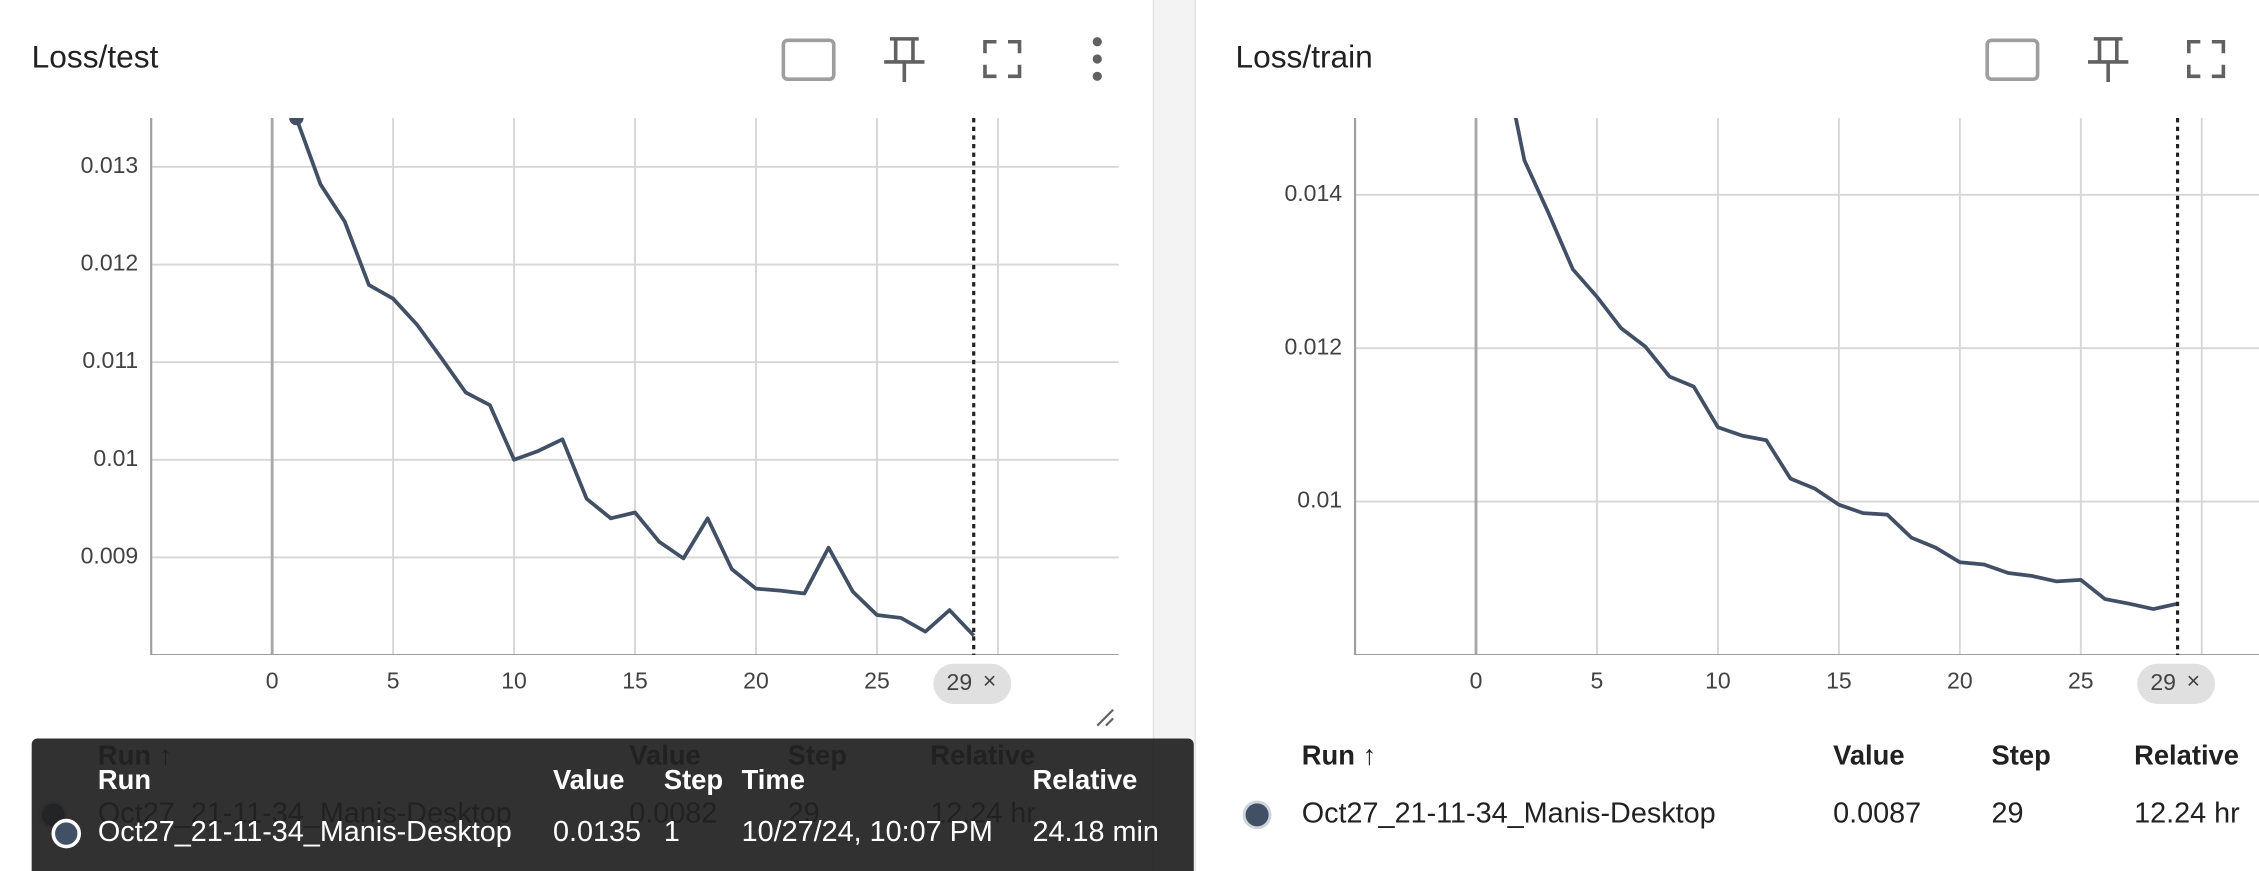  Describe the element at coordinates (612, 804) in the screenshot. I see `tooltip` at that location.